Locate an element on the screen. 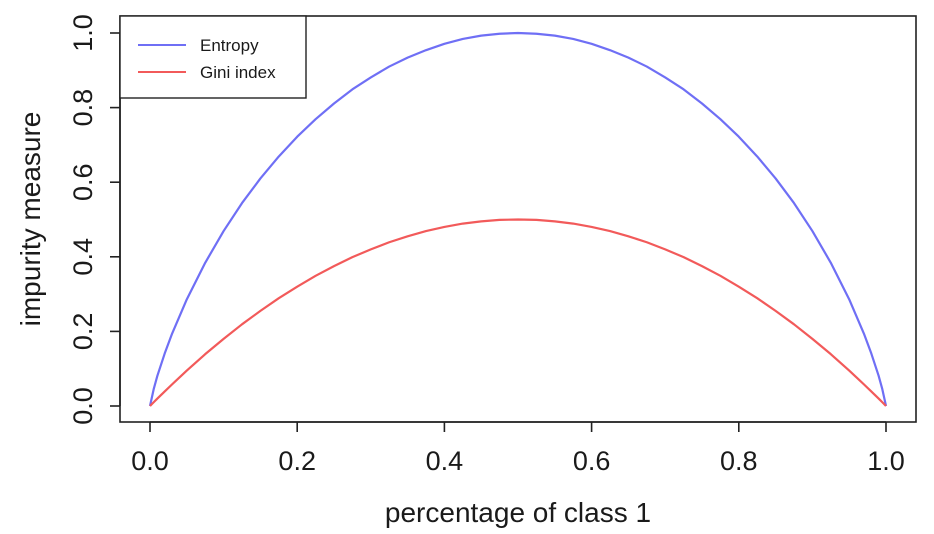 This screenshot has width=934, height=534. x-axis: 0.0 0.2 0.4 0.6 0.8 1.0 is located at coordinates (518, 448).